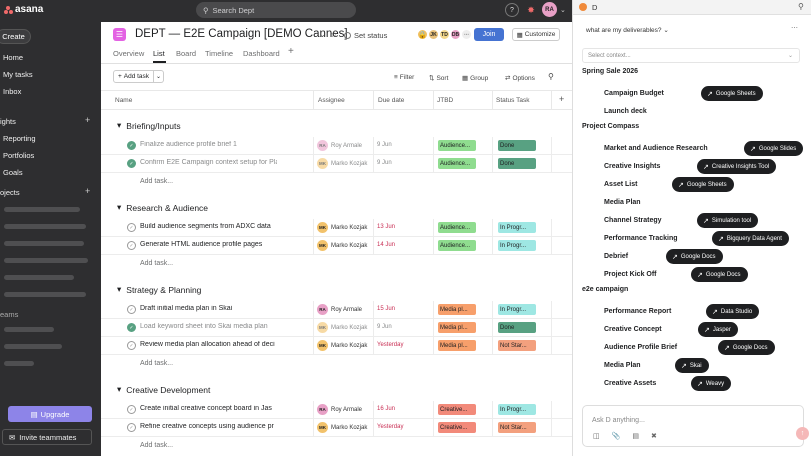 Image resolution: width=811 pixels, height=456 pixels. What do you see at coordinates (549, 9) in the screenshot?
I see `user-avatar: RA` at bounding box center [549, 9].